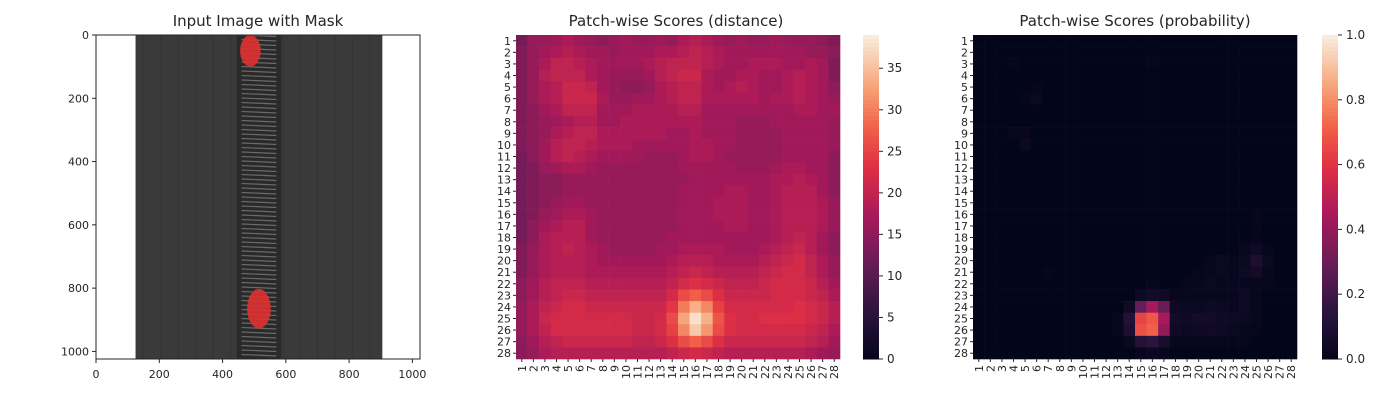  Describe the element at coordinates (626, 372) in the screenshot. I see `x-tick-label: 10` at that location.